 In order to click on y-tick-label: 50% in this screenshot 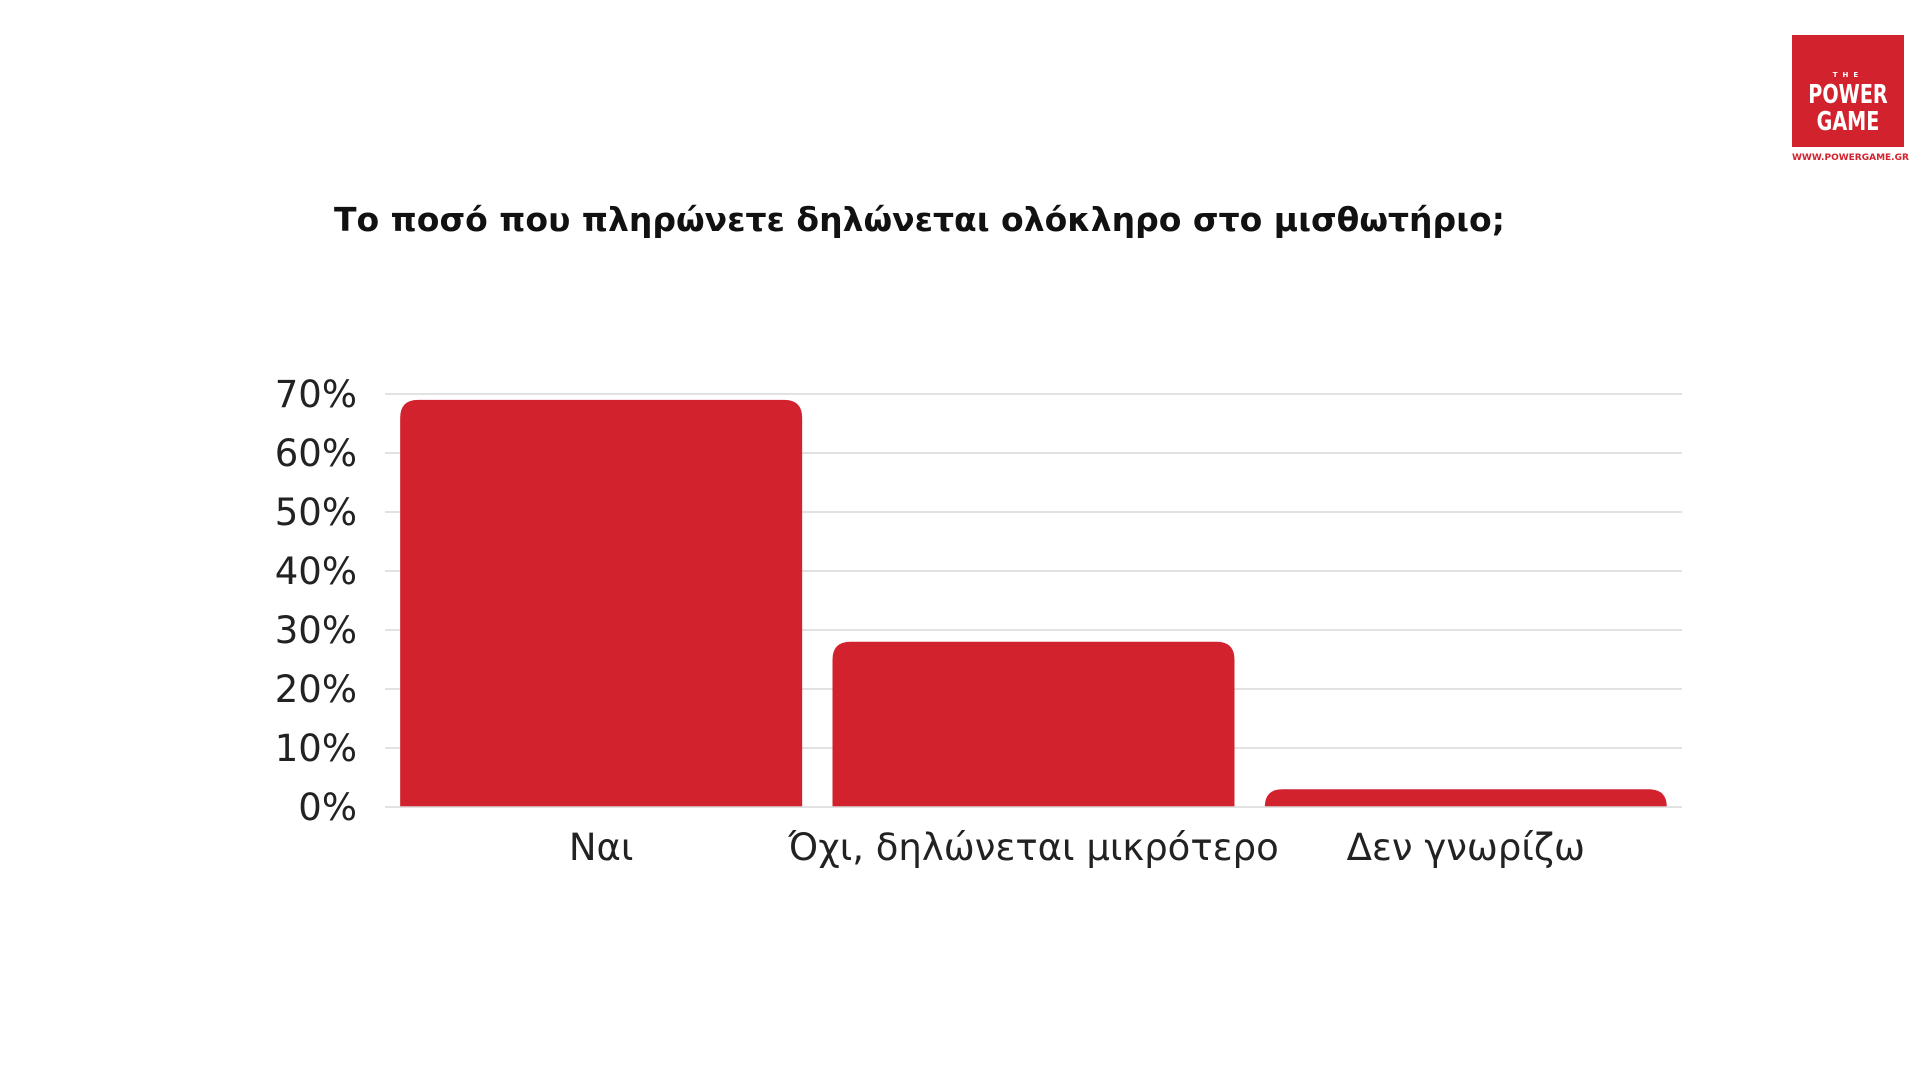, I will do `click(316, 512)`.